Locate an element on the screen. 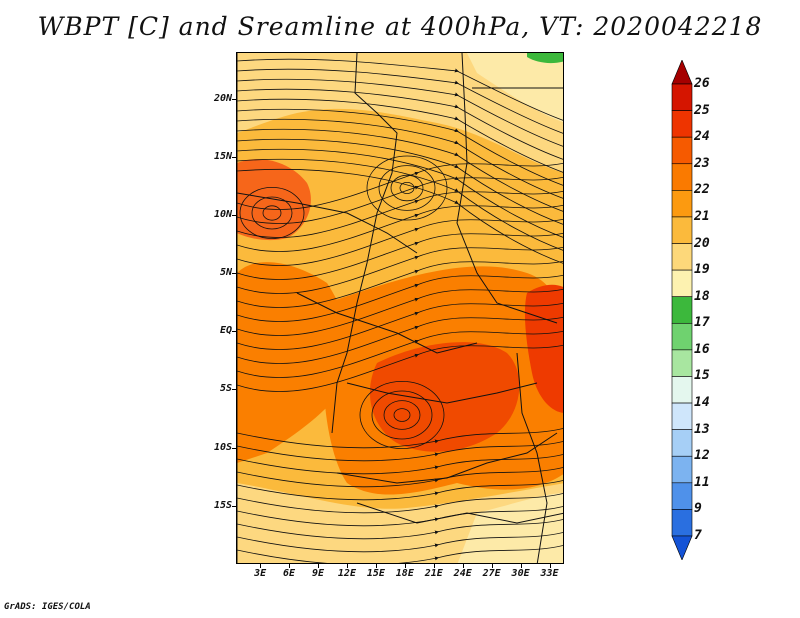  lat-tick-label: 15N is located at coordinates (222, 156).